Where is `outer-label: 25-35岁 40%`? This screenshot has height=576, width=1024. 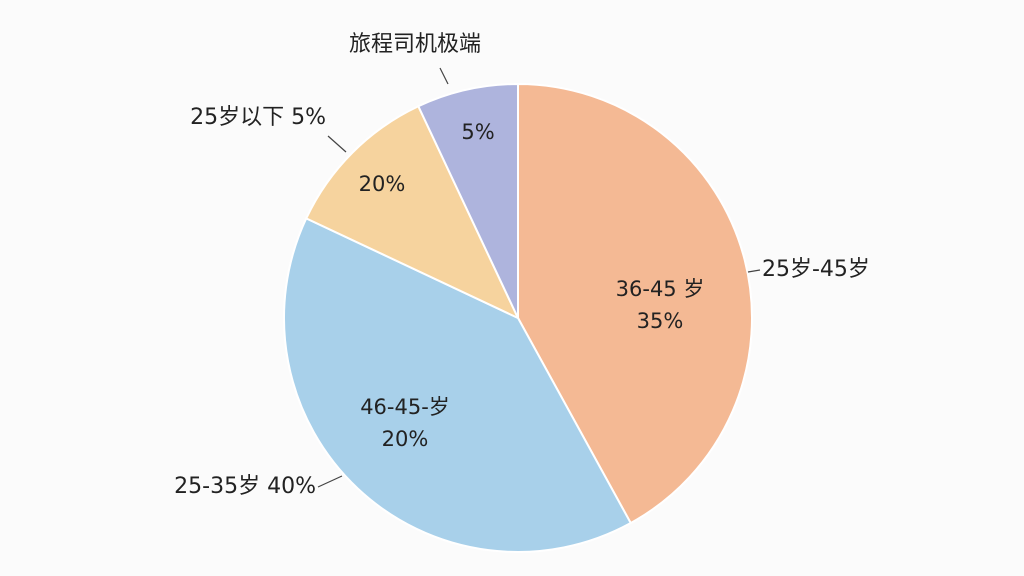
outer-label: 25-35岁 40% is located at coordinates (245, 486).